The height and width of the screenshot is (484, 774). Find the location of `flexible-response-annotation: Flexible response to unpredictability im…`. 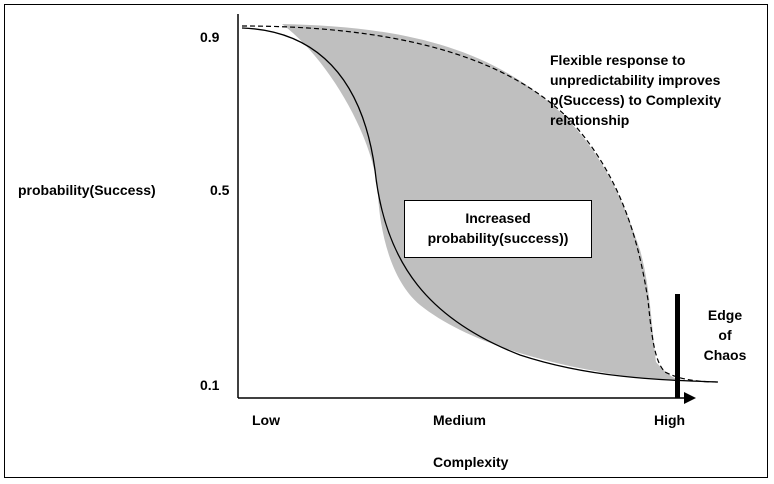

flexible-response-annotation: Flexible response to unpredictability im… is located at coordinates (635, 90).